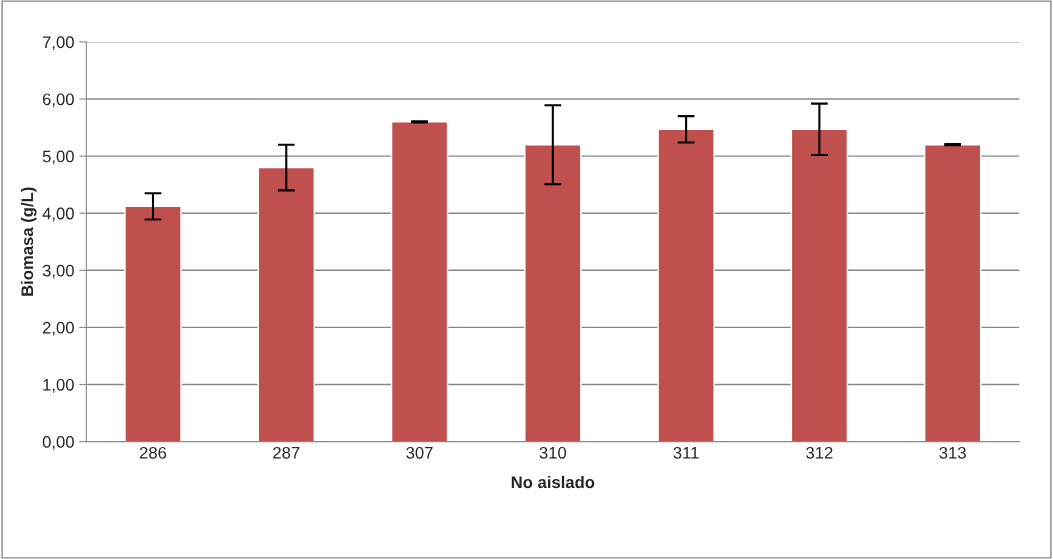 The image size is (1053, 559). I want to click on x-tick-label: 286, so click(153, 452).